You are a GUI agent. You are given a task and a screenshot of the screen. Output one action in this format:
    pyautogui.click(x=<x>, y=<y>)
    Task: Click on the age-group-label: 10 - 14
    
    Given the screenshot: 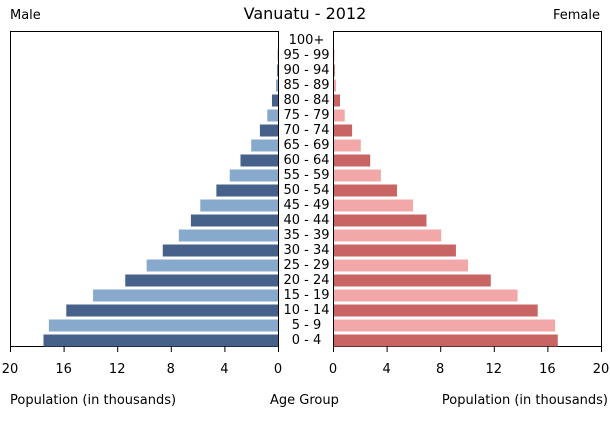 What is the action you would take?
    pyautogui.click(x=306, y=310)
    